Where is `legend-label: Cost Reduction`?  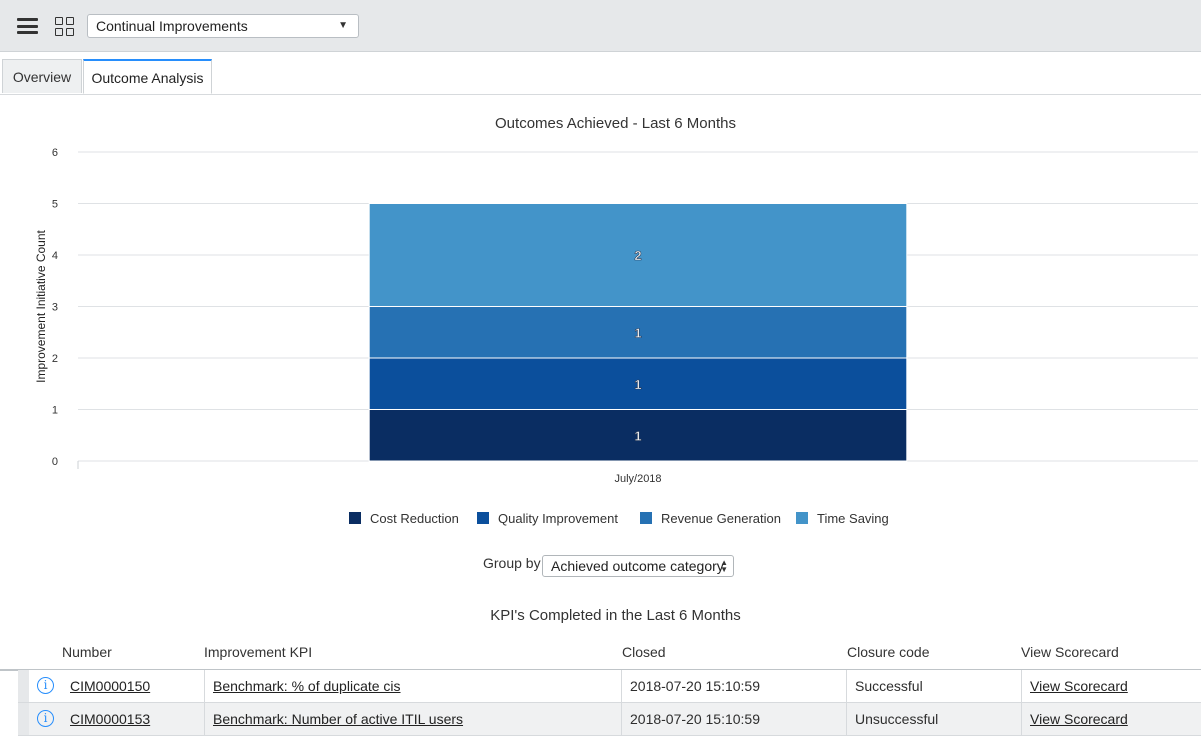 legend-label: Cost Reduction is located at coordinates (414, 518).